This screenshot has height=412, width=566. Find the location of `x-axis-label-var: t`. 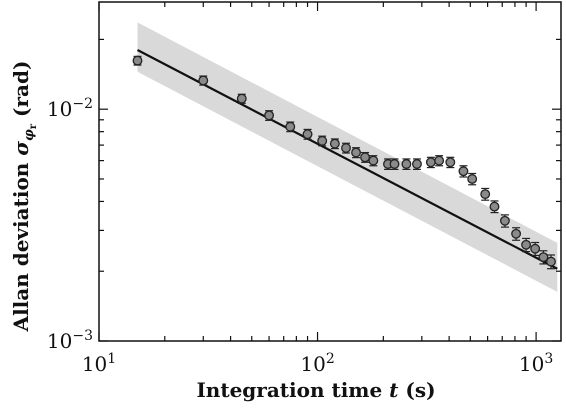

x-axis-label-var: t is located at coordinates (394, 390).